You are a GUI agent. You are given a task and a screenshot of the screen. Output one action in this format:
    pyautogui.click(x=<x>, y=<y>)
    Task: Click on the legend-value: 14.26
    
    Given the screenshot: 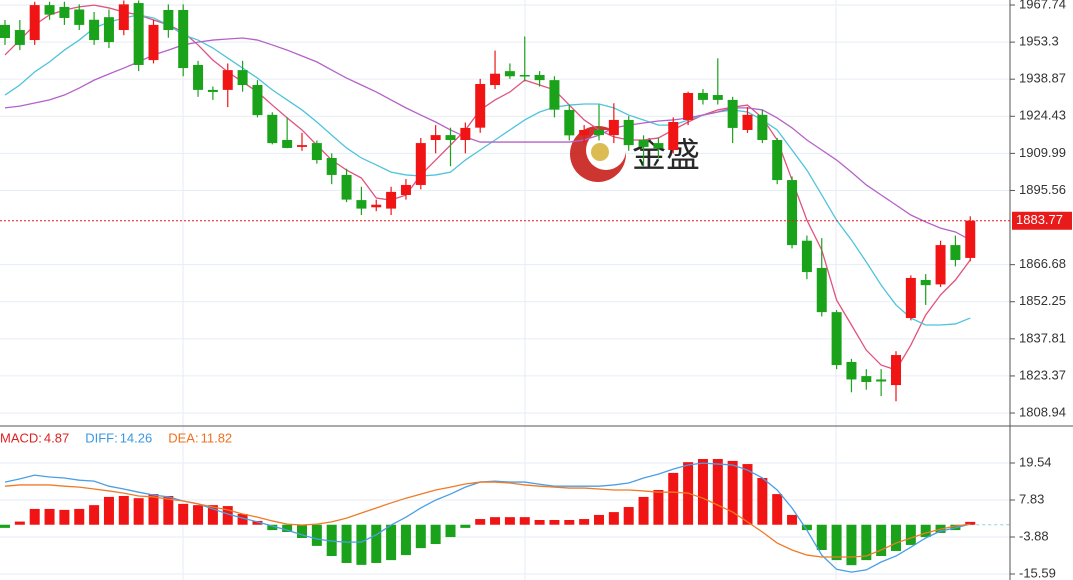 What is the action you would take?
    pyautogui.click(x=136, y=437)
    